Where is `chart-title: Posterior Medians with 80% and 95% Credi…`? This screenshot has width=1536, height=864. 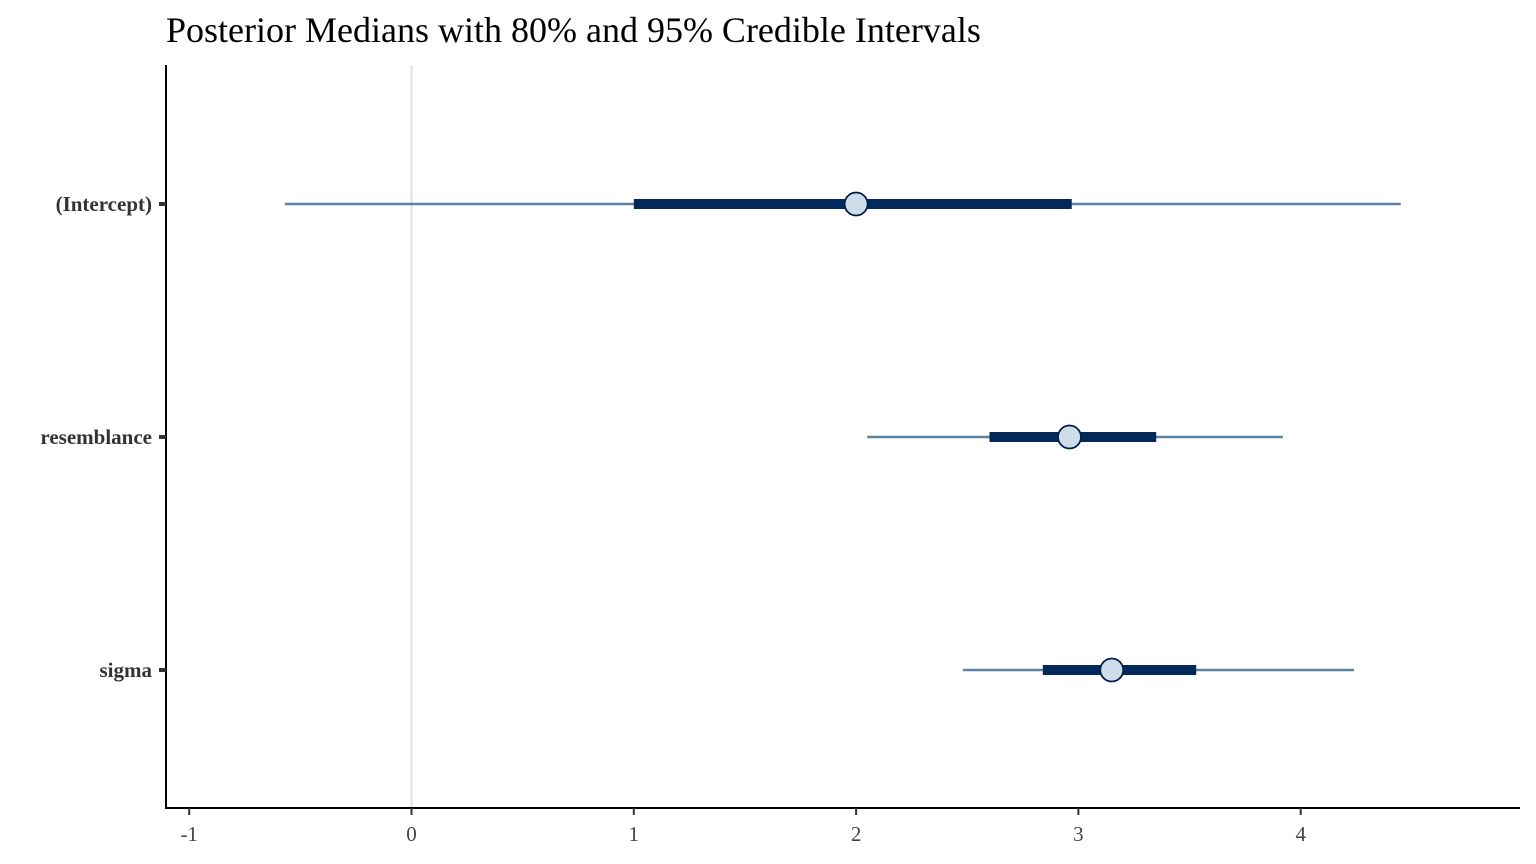 chart-title: Posterior Medians with 80% and 95% Credi… is located at coordinates (573, 30).